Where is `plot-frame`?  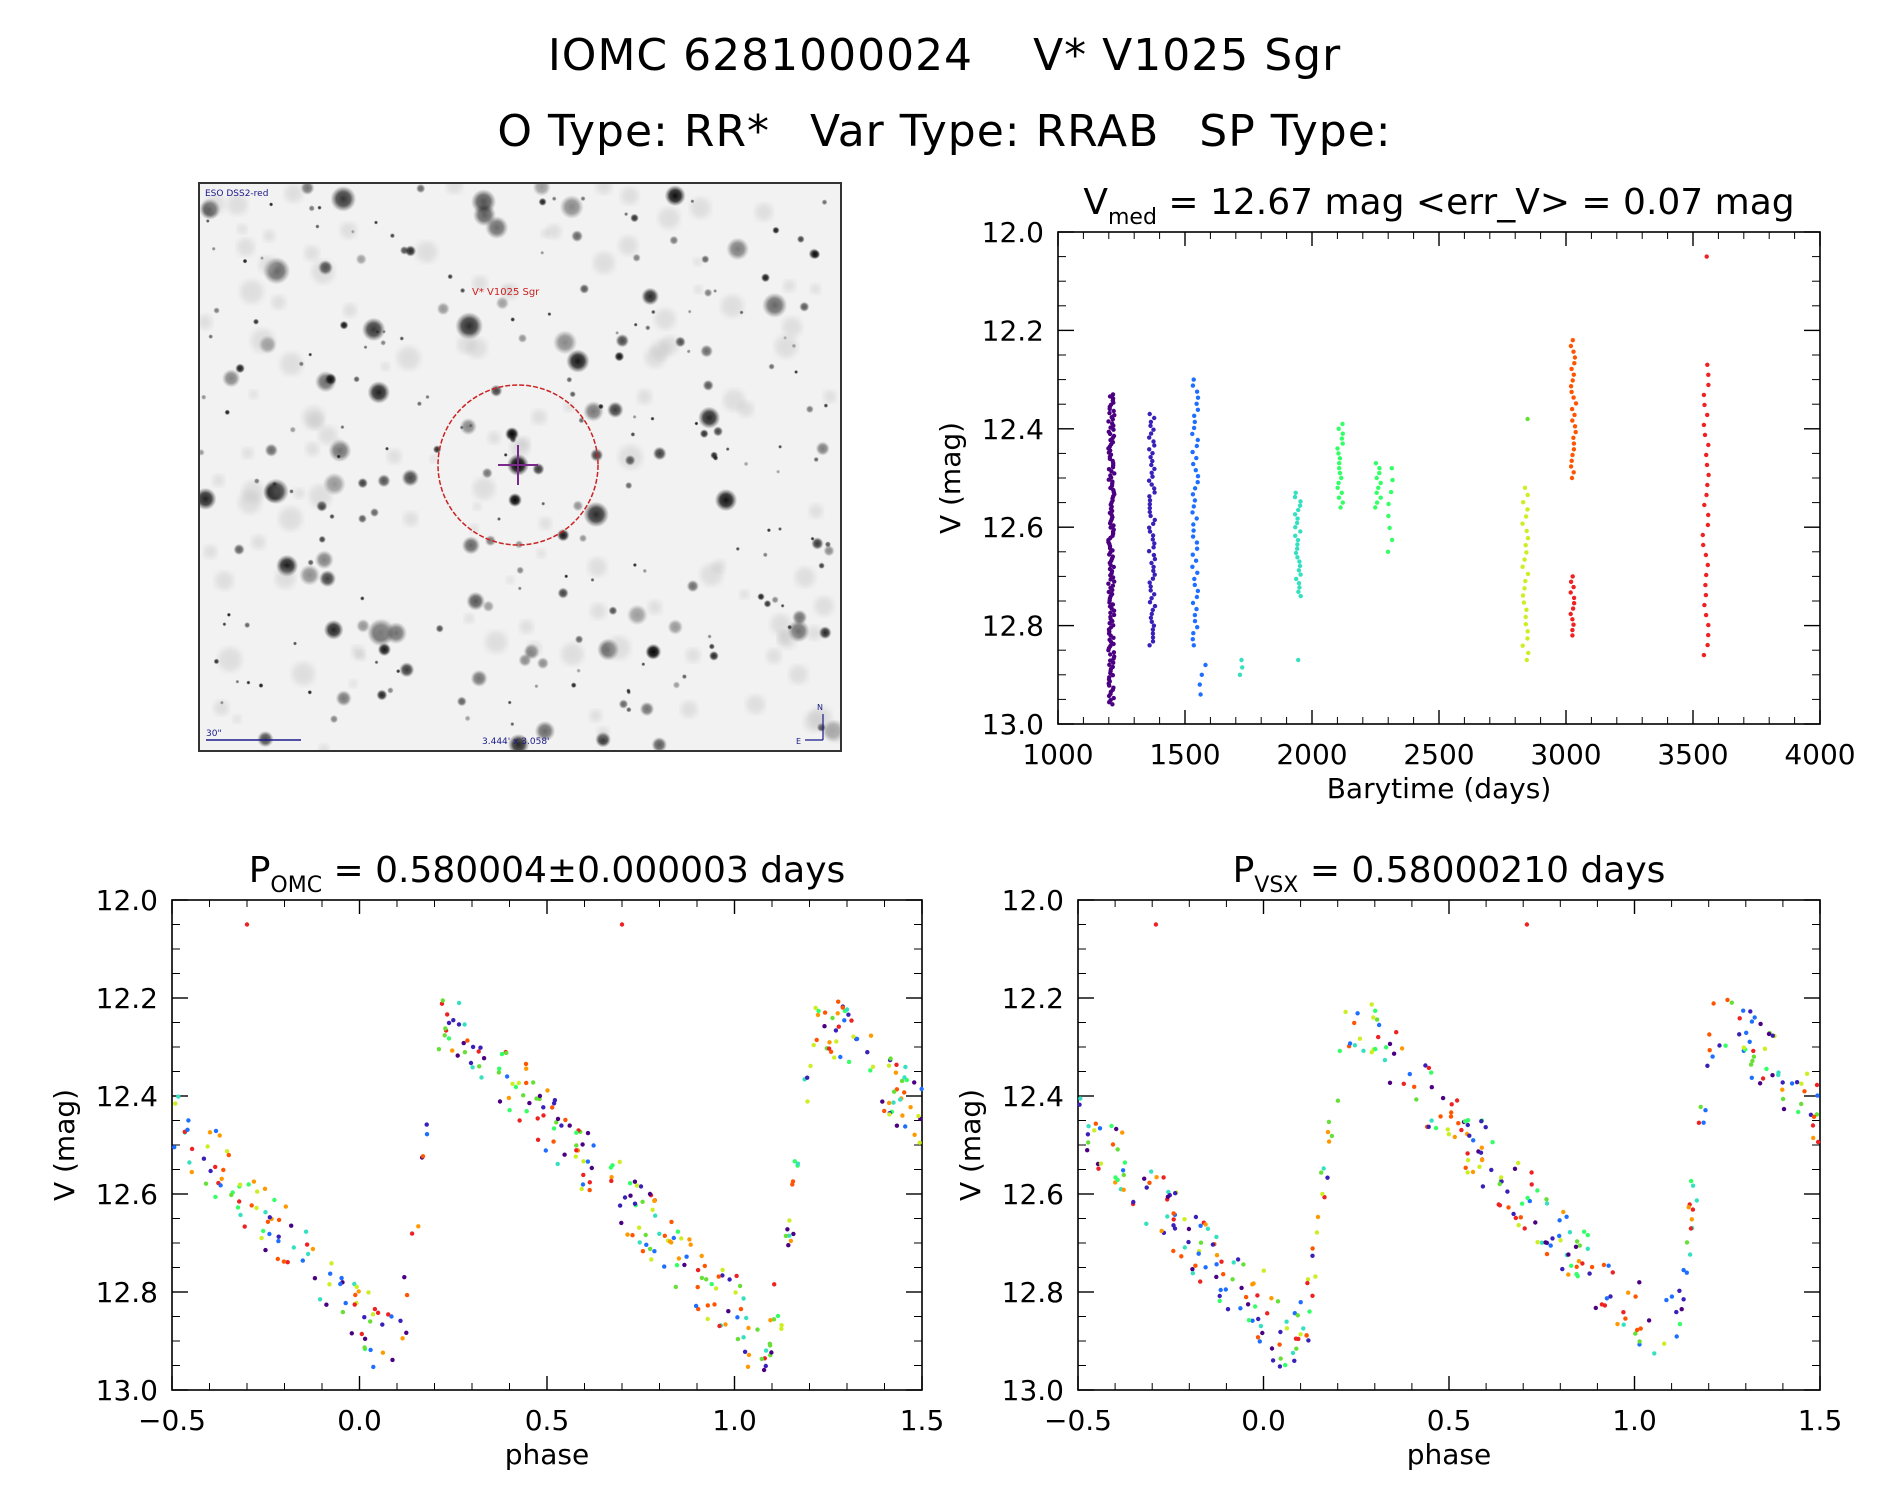 plot-frame is located at coordinates (1439, 478).